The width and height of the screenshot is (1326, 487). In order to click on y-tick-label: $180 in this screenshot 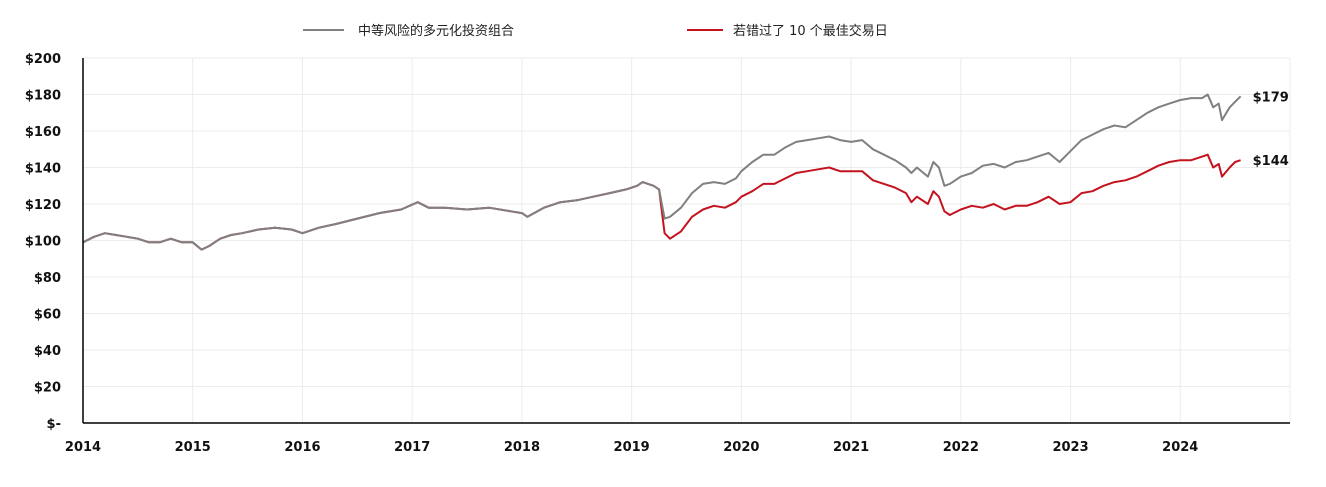, I will do `click(43, 96)`.